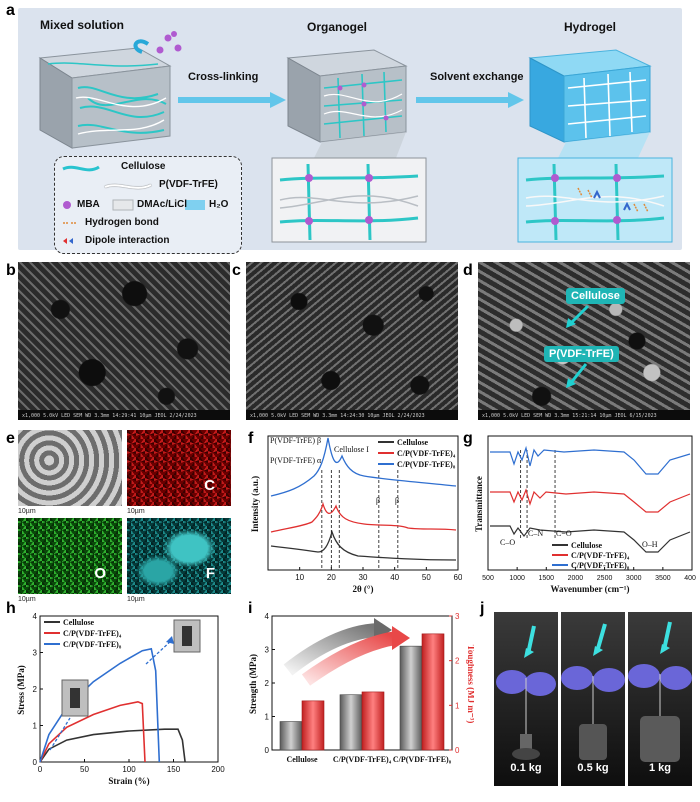 Image resolution: width=700 pixels, height=802 pixels. I want to click on ftir-xtick-3: 2000, so click(576, 578).